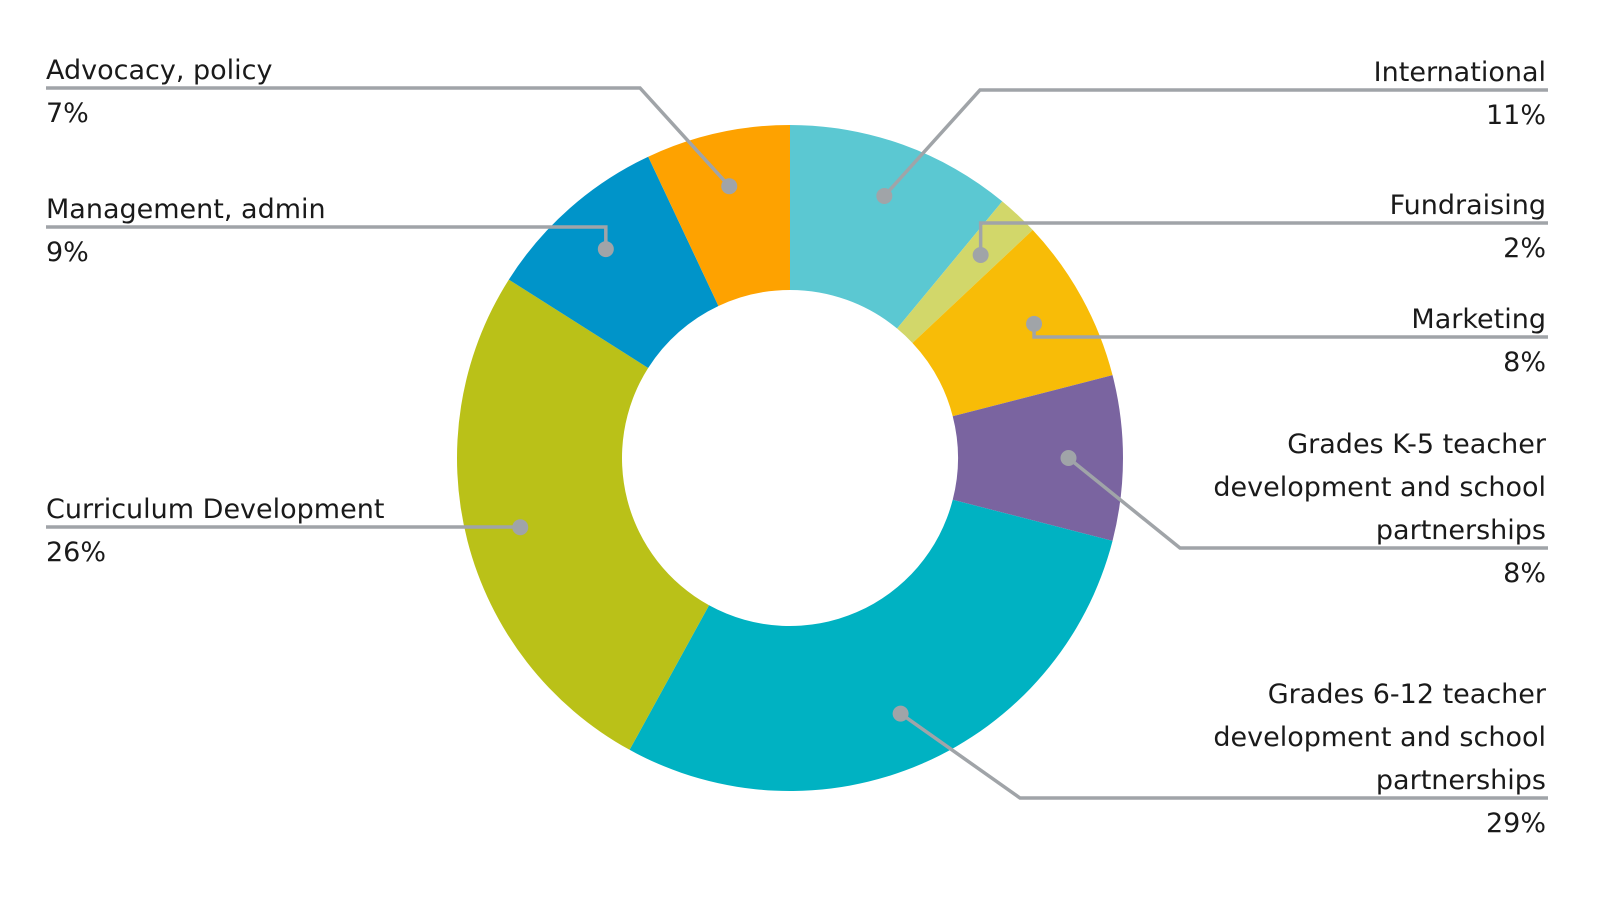 The height and width of the screenshot is (900, 1600). I want to click on slice-label-grades-6-12-teacher-development-and-school-partnerships-line-2: development and school, so click(1379, 737).